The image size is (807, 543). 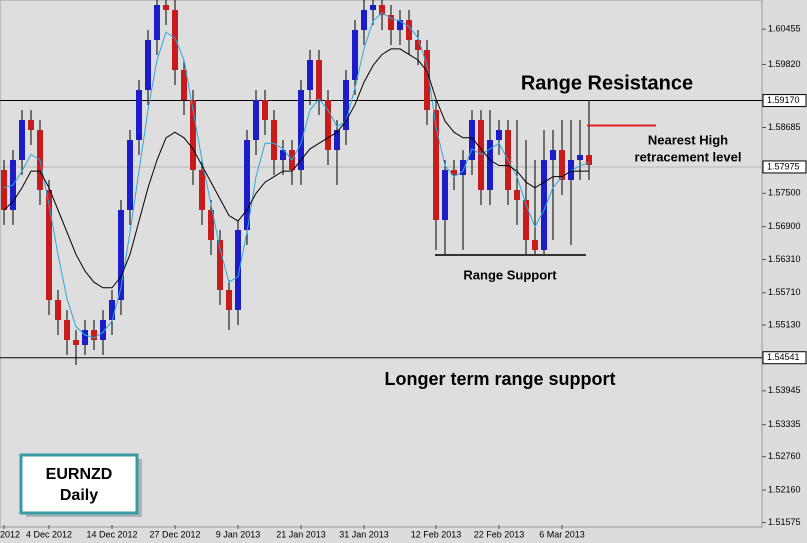 What do you see at coordinates (784, 390) in the screenshot?
I see `y-tick-label: 1.53945` at bounding box center [784, 390].